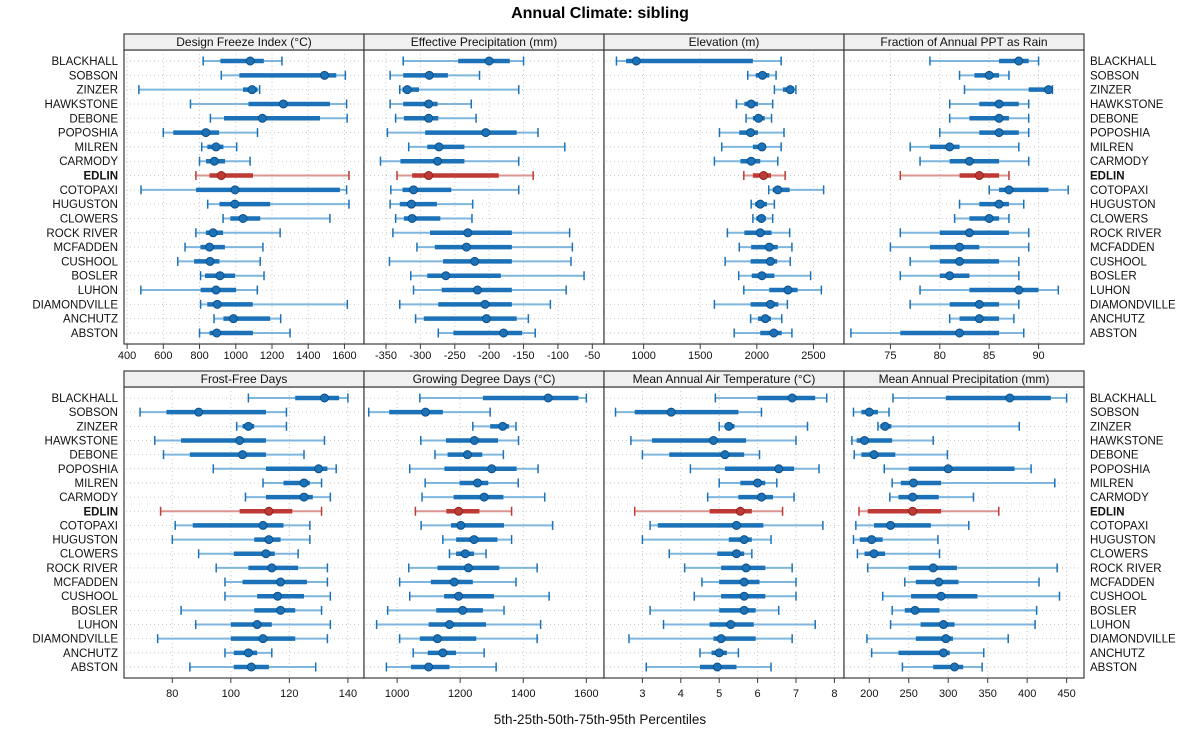 The image size is (1200, 750). What do you see at coordinates (97, 91) in the screenshot?
I see `station-label-left-zinzer: ZINZER` at bounding box center [97, 91].